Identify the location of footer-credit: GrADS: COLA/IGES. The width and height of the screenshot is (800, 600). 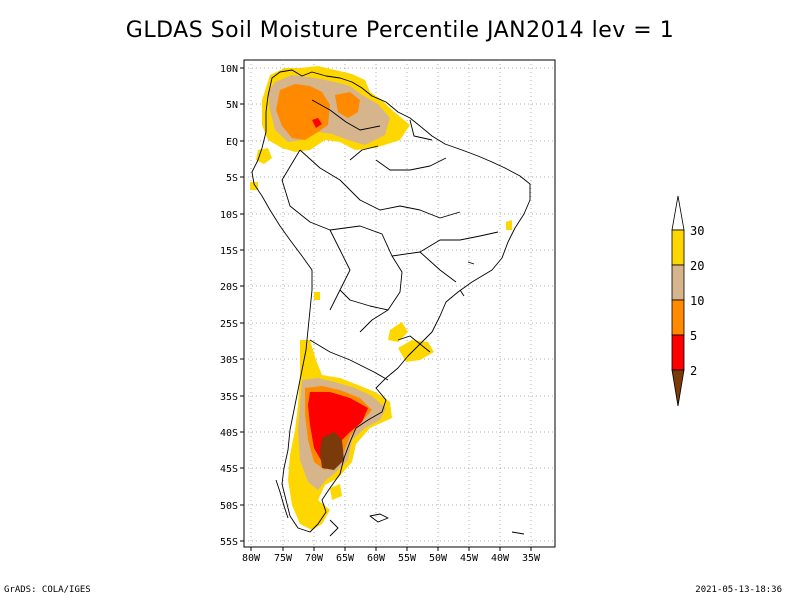
(47, 590).